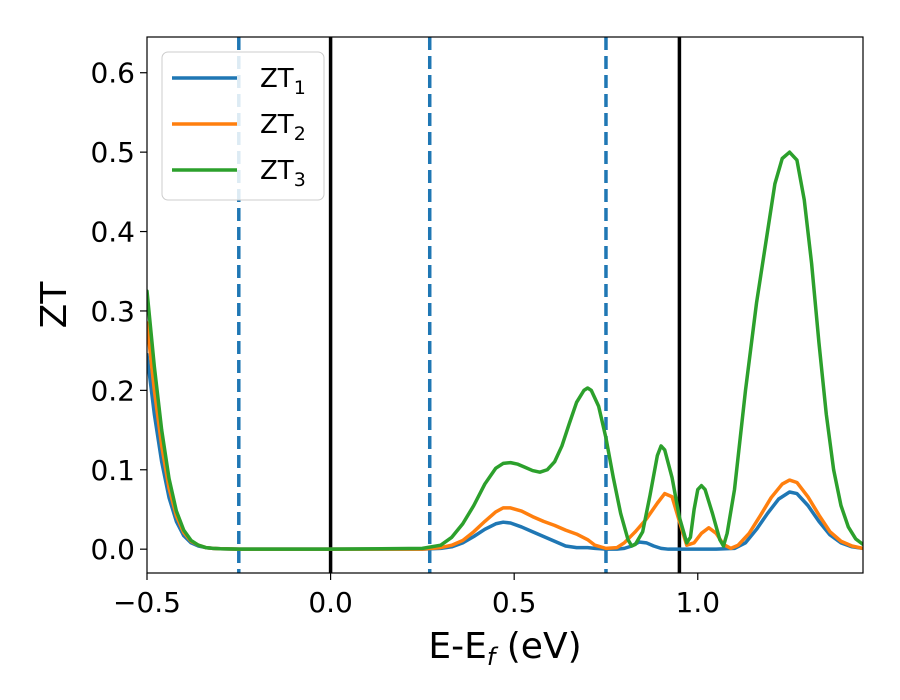 The height and width of the screenshot is (700, 900). I want to click on x-tick-label: −0.5, so click(147, 602).